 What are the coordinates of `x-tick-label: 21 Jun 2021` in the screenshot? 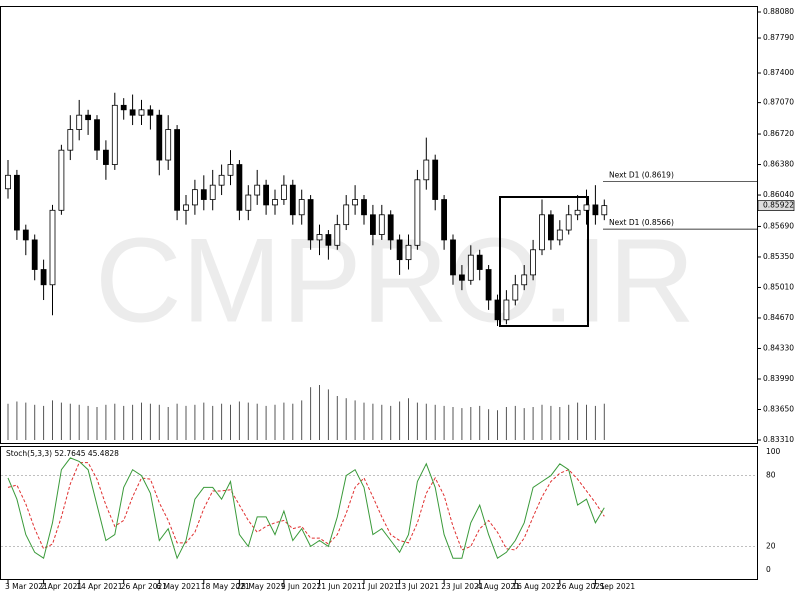 It's located at (339, 586).